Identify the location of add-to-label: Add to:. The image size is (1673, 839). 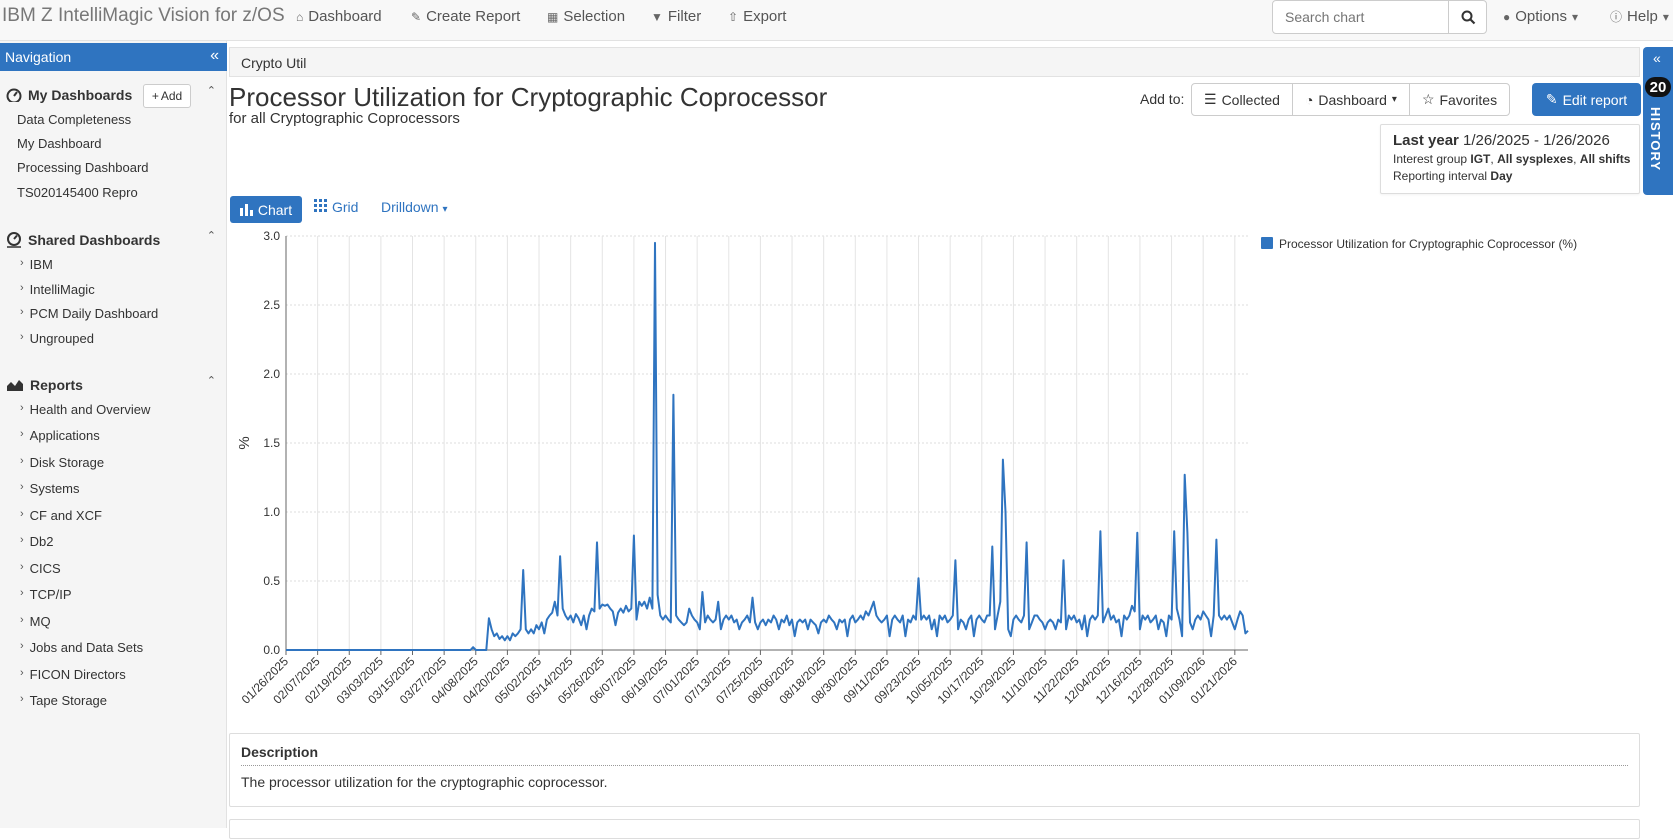
(1162, 99).